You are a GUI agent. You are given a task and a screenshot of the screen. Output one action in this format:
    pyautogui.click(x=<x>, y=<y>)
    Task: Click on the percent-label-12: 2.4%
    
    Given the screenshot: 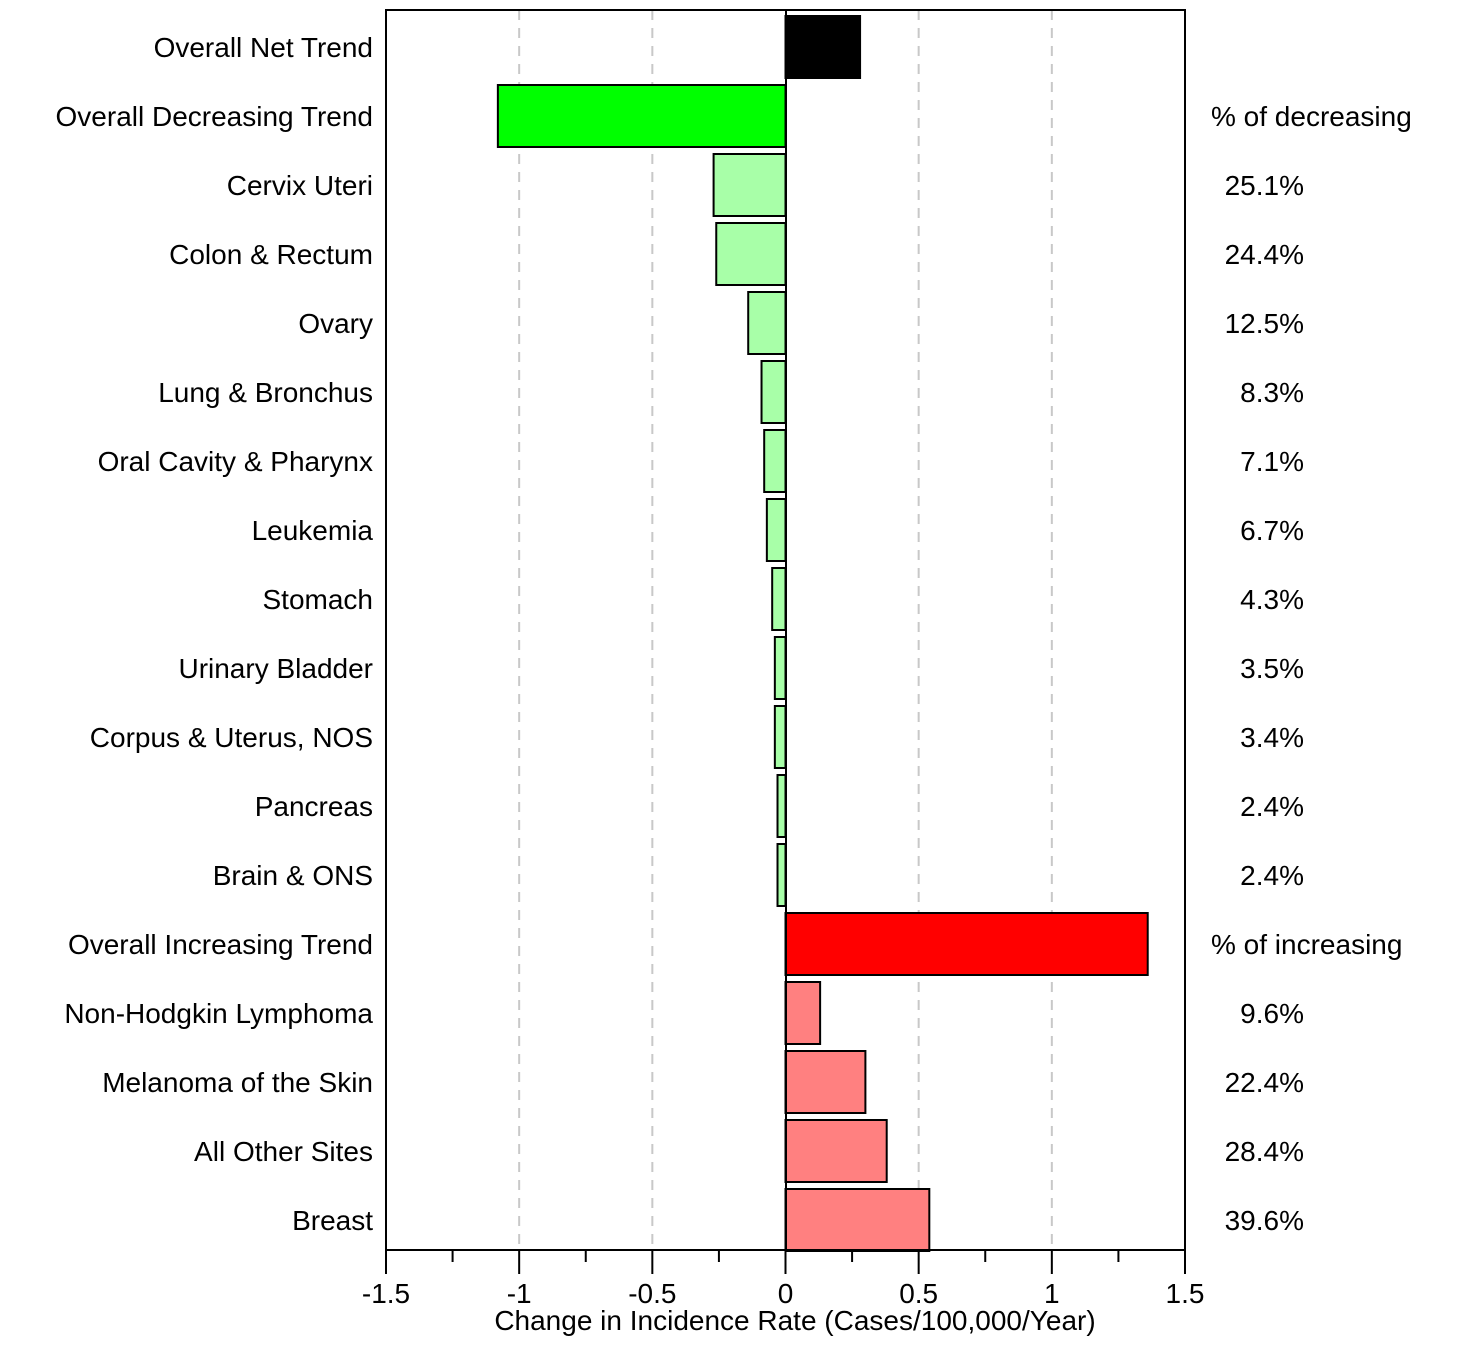 What is the action you would take?
    pyautogui.click(x=1272, y=875)
    